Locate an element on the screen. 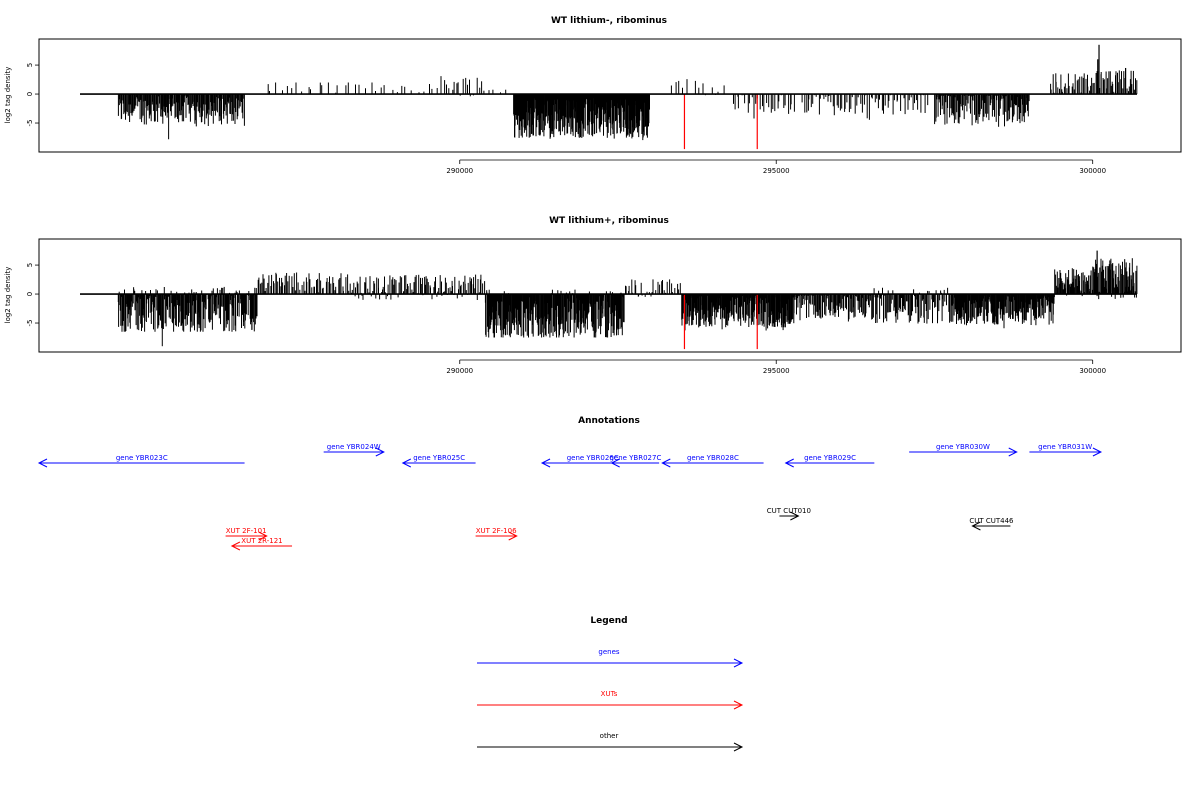 This screenshot has width=1200, height=800. annotation-feature: XUT 2F-101 is located at coordinates (246, 534).